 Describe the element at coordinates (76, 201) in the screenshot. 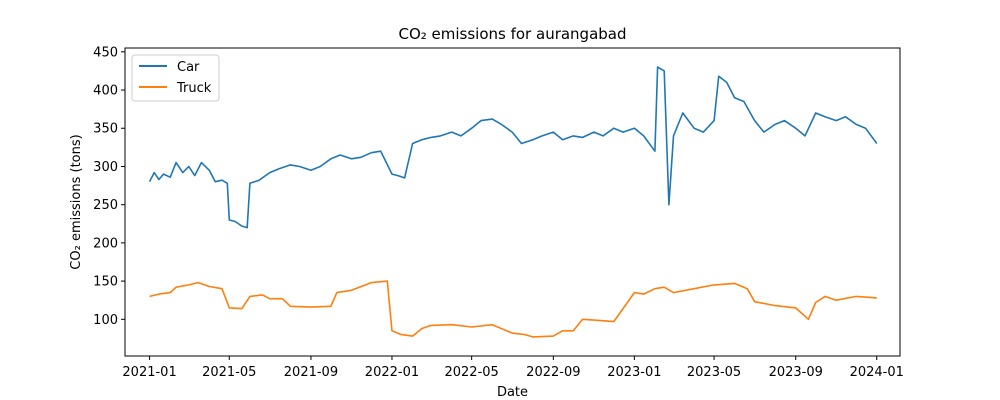

I see `y-axis-label: CO₂ emissions (tons)` at that location.